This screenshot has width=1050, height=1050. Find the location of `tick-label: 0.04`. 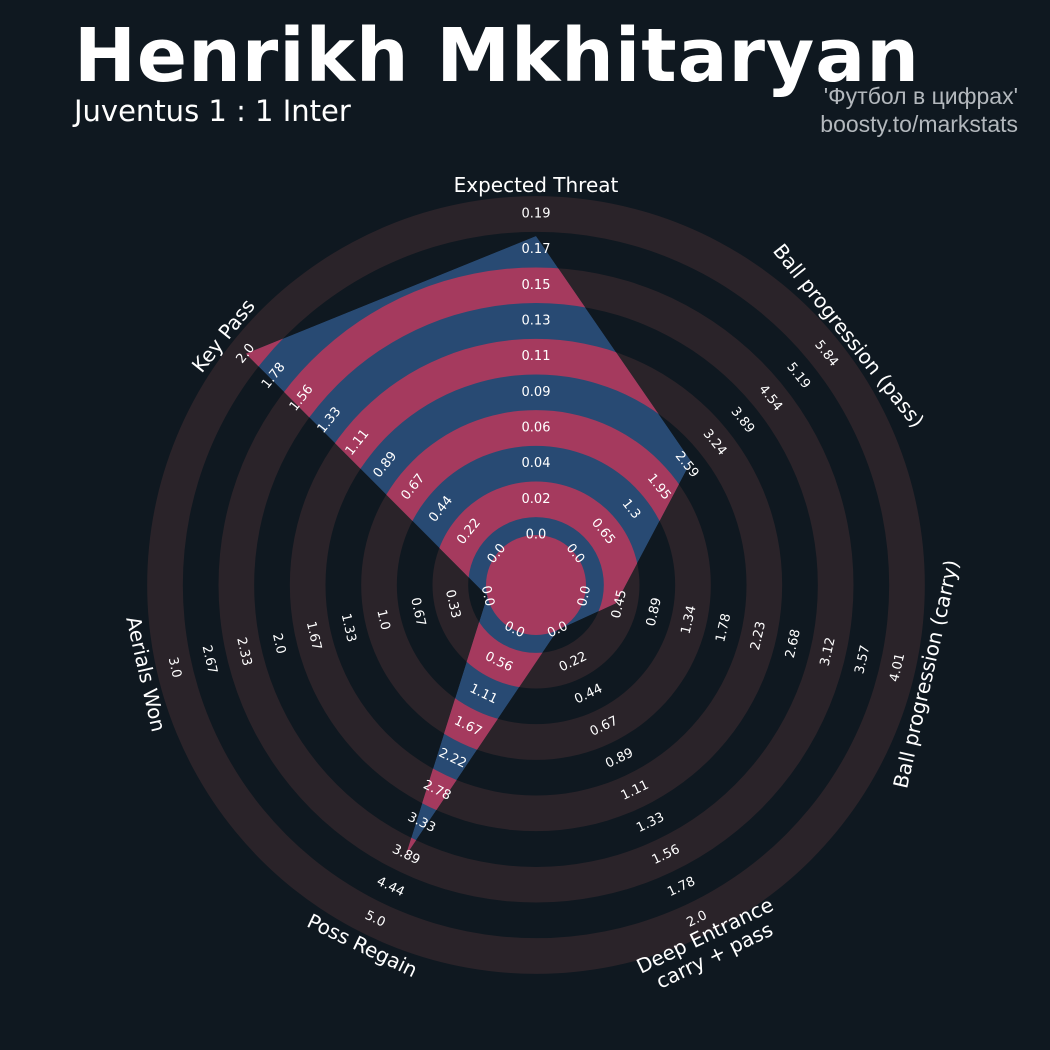

tick-label: 0.04 is located at coordinates (536, 463).